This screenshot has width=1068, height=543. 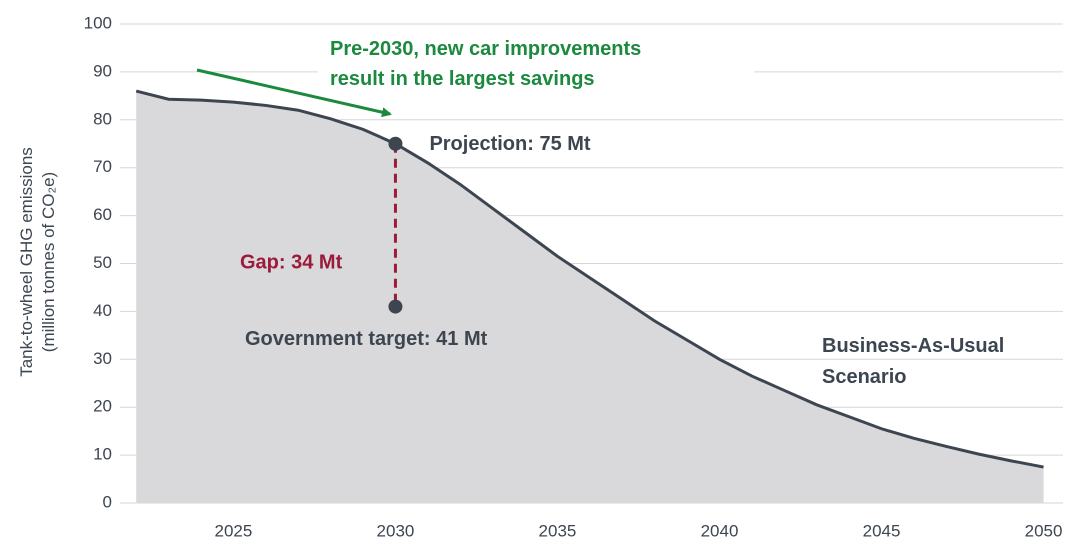 What do you see at coordinates (98, 22) in the screenshot?
I see `y-tick-label: 100` at bounding box center [98, 22].